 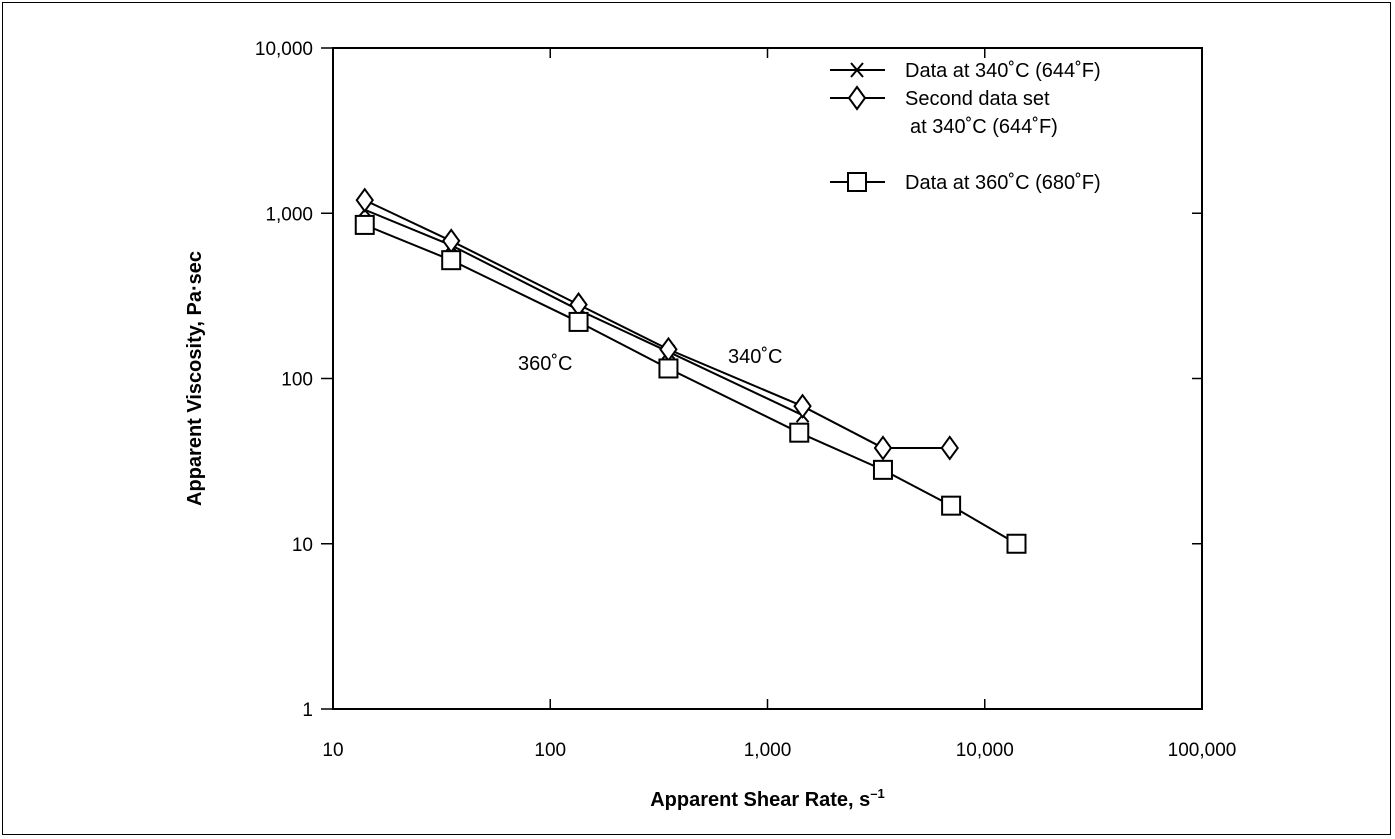 What do you see at coordinates (857, 182) in the screenshot?
I see `legend-marker-square` at bounding box center [857, 182].